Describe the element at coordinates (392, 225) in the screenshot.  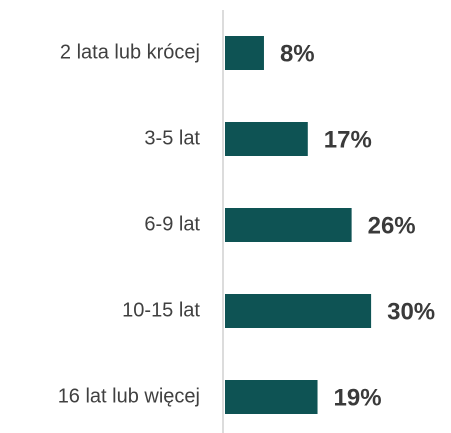
I see `value-label: 26%` at that location.